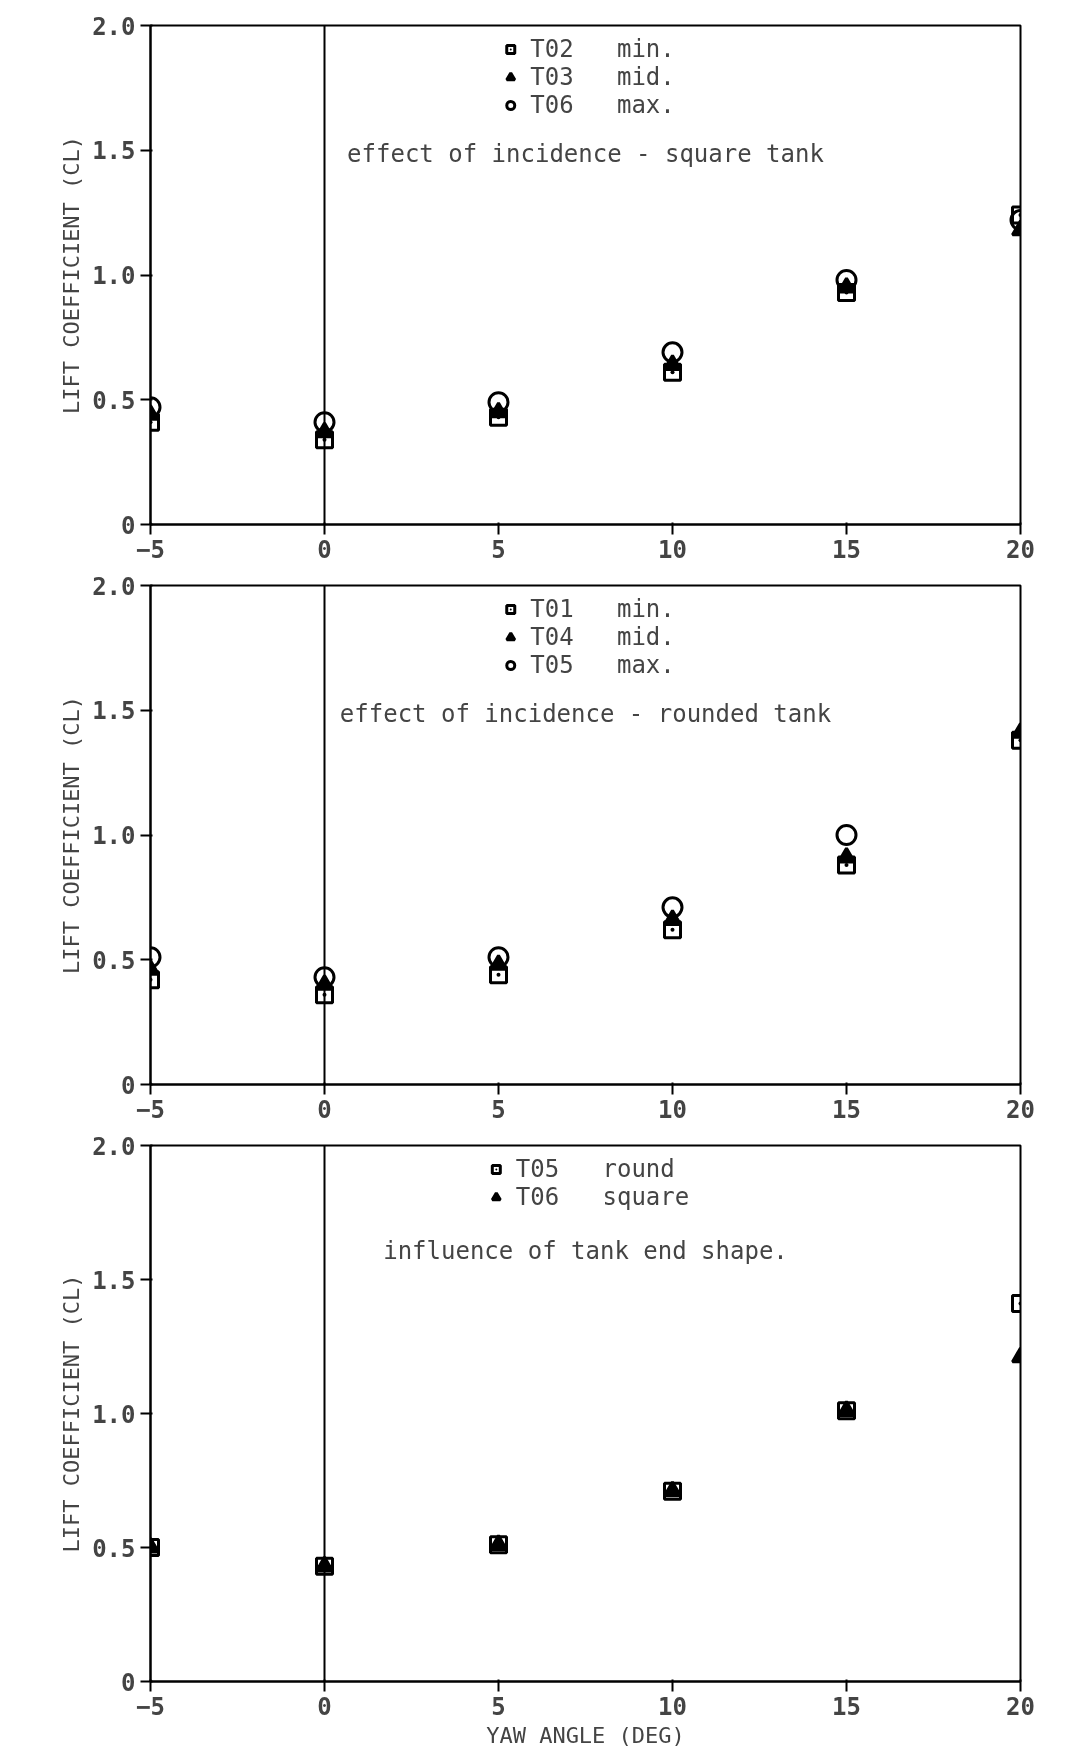 This screenshot has width=1068, height=1760. What do you see at coordinates (585, 714) in the screenshot?
I see `annotation: effect of incidence - rounded tank` at bounding box center [585, 714].